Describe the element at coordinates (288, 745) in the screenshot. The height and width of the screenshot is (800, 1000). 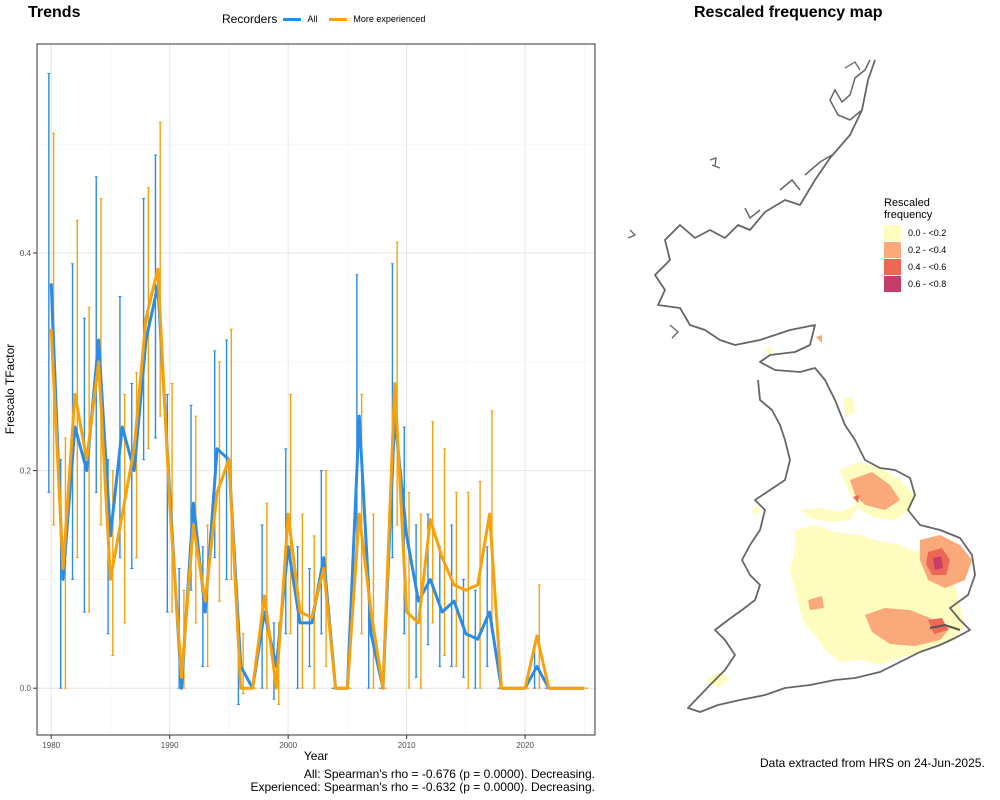
I see `x-tick-label: 2000` at that location.